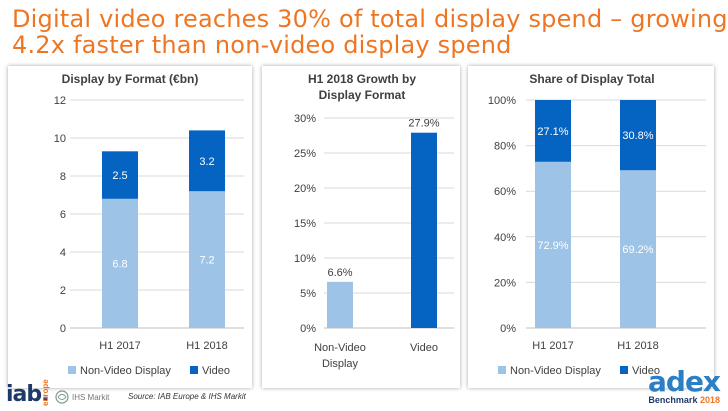 Image resolution: width=728 pixels, height=411 pixels. I want to click on adex-benchmark-logo: adex Benchmark 2018, so click(684, 385).